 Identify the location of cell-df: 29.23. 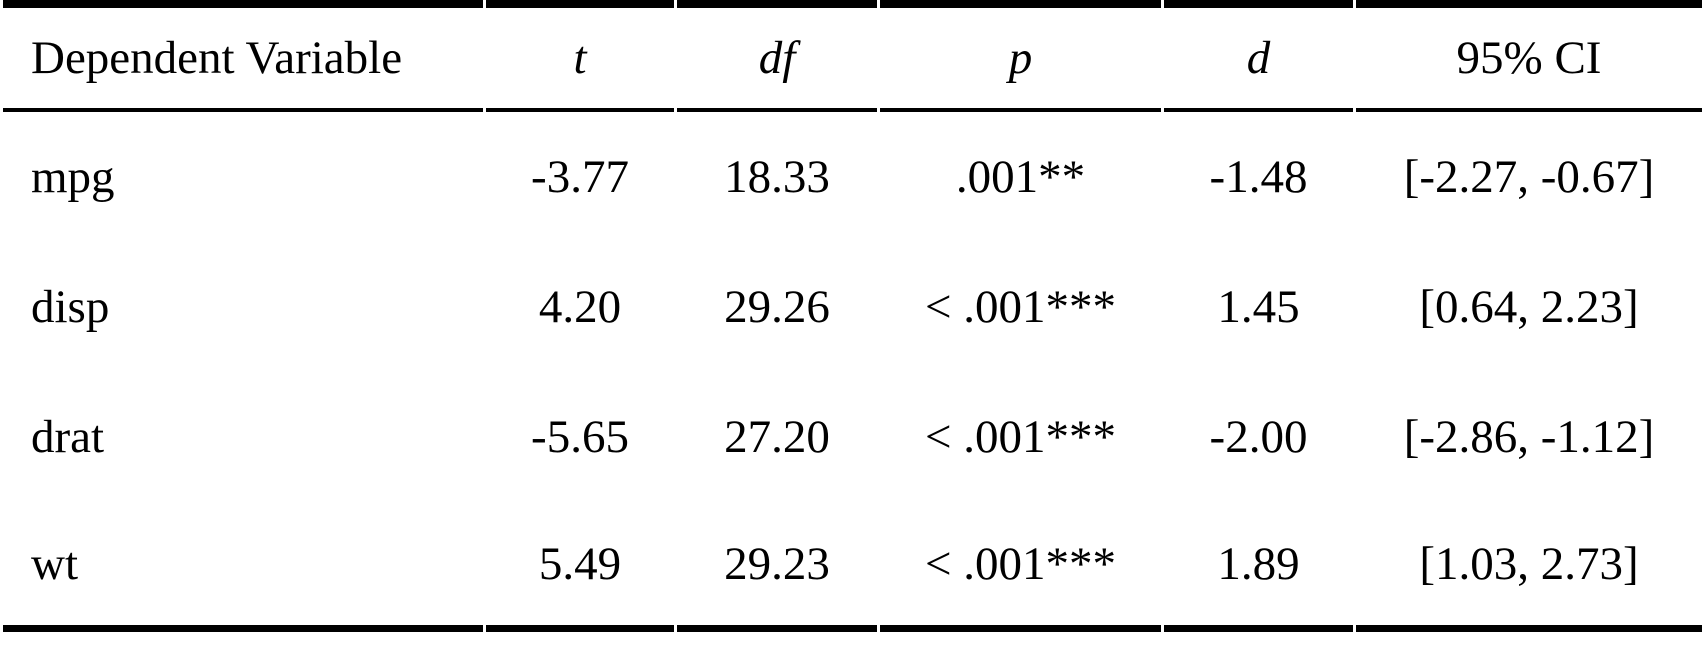
(777, 567).